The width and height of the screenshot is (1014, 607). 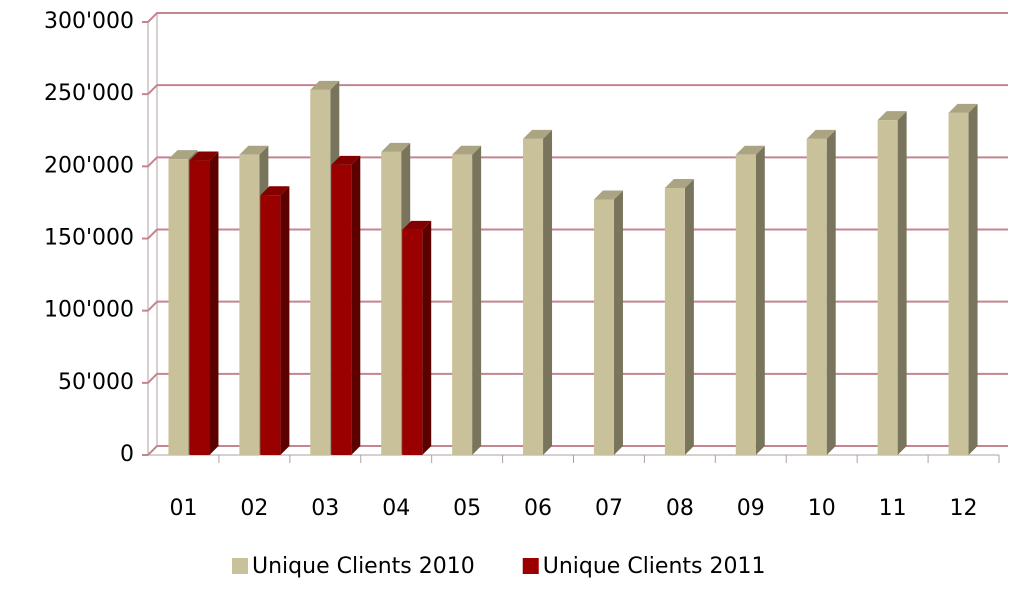 I want to click on x-tick-label: 11, so click(x=893, y=508).